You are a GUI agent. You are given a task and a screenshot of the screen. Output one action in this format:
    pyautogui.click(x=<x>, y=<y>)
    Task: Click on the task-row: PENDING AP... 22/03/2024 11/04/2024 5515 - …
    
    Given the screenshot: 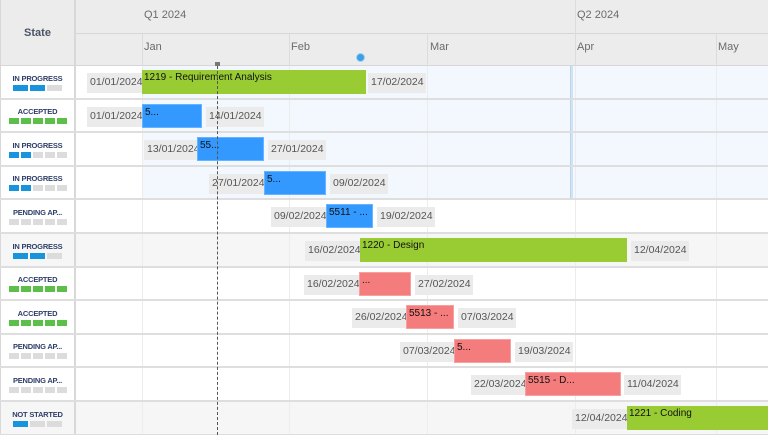 What is the action you would take?
    pyautogui.click(x=384, y=385)
    